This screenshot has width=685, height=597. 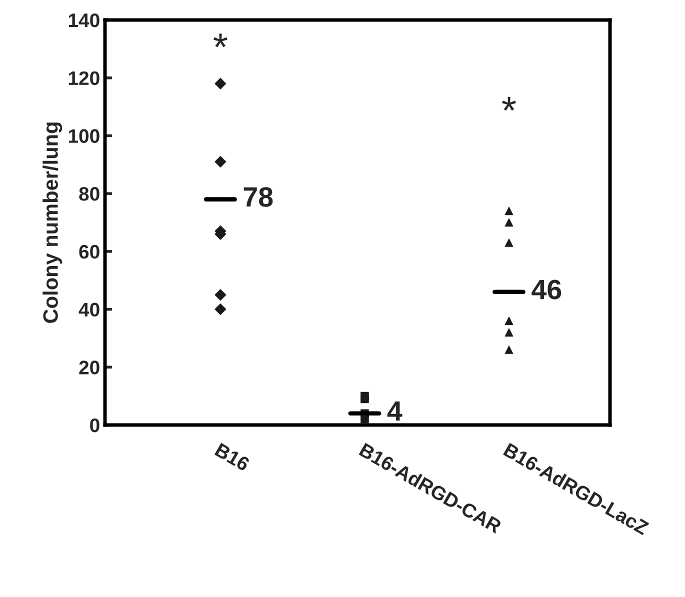 I want to click on y-tick-label: 120, so click(x=84, y=78).